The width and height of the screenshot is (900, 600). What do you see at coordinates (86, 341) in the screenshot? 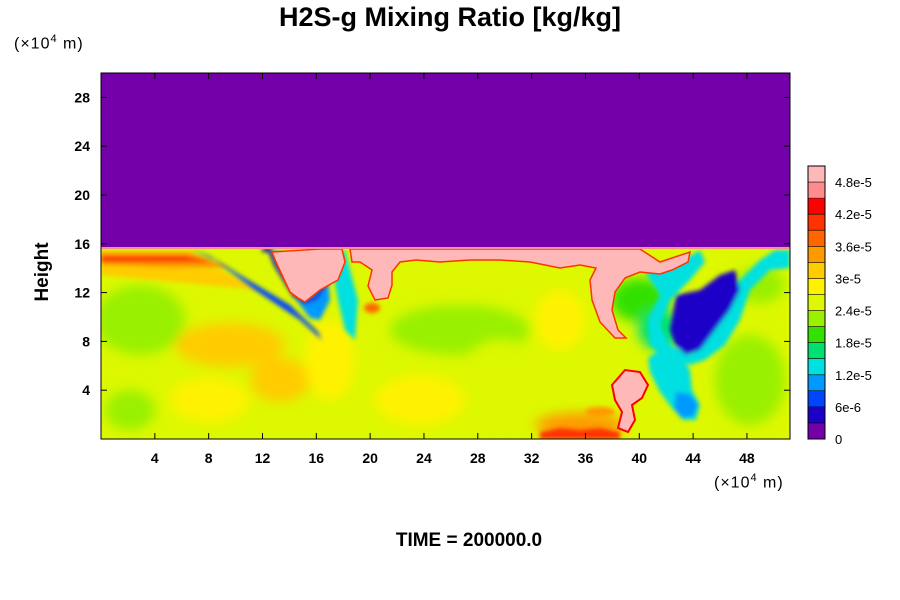
I see `y-tick-label: 8` at bounding box center [86, 341].